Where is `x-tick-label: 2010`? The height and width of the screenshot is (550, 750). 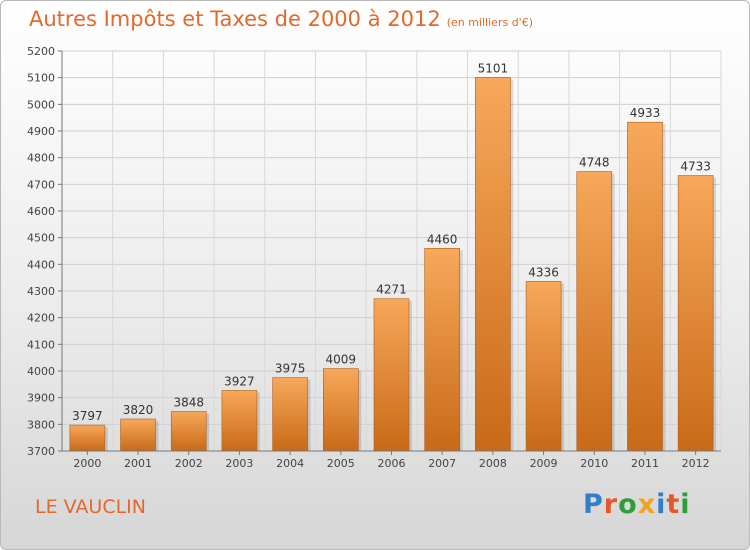 x-tick-label: 2010 is located at coordinates (594, 463).